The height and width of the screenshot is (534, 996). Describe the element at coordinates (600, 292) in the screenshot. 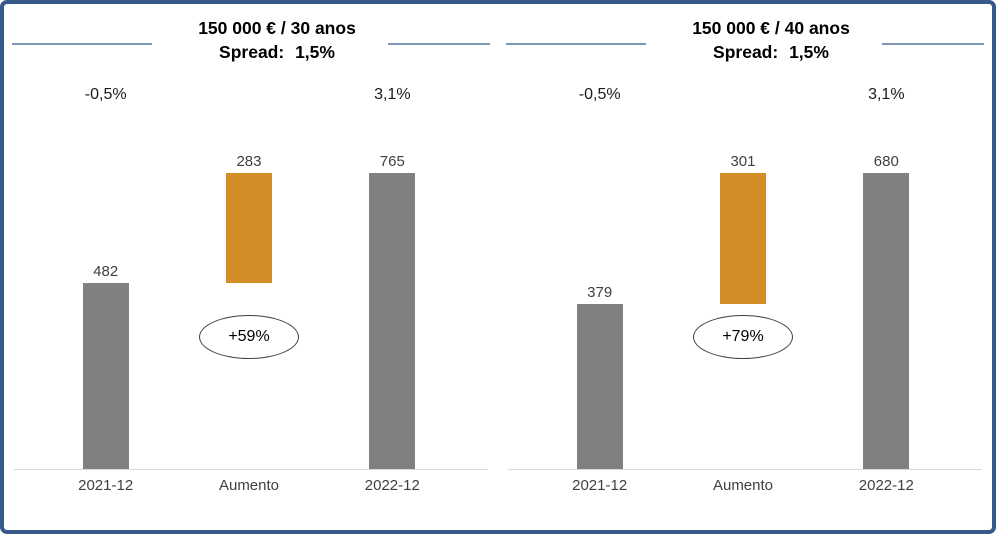

I see `bar-value-label: 379` at that location.